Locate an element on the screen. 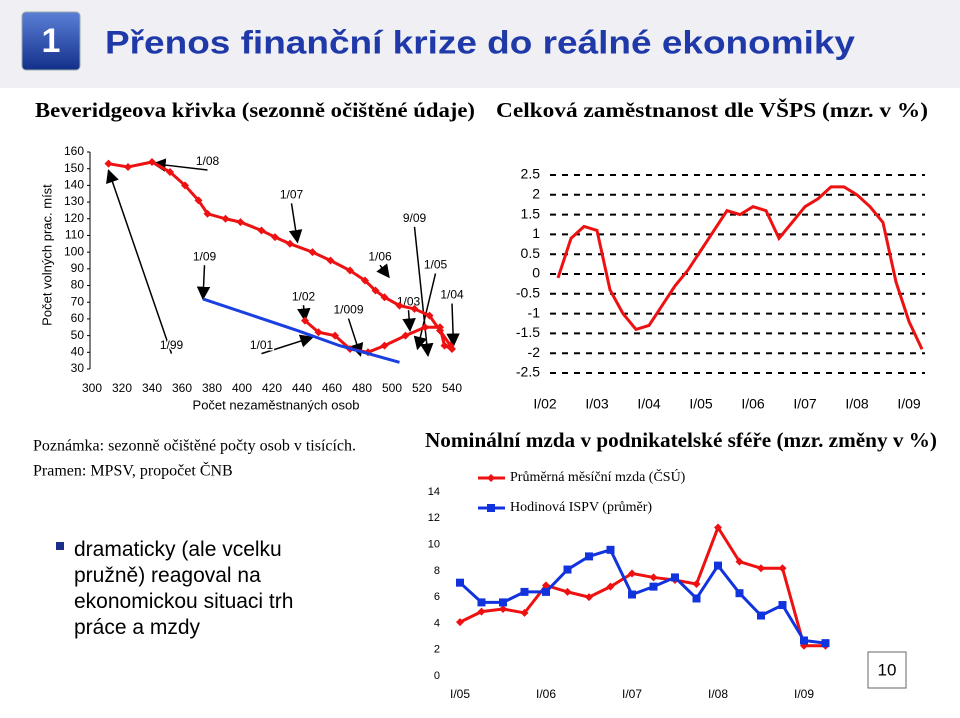  x-axis-title: Počet nezaměstnaných osob is located at coordinates (276, 404).